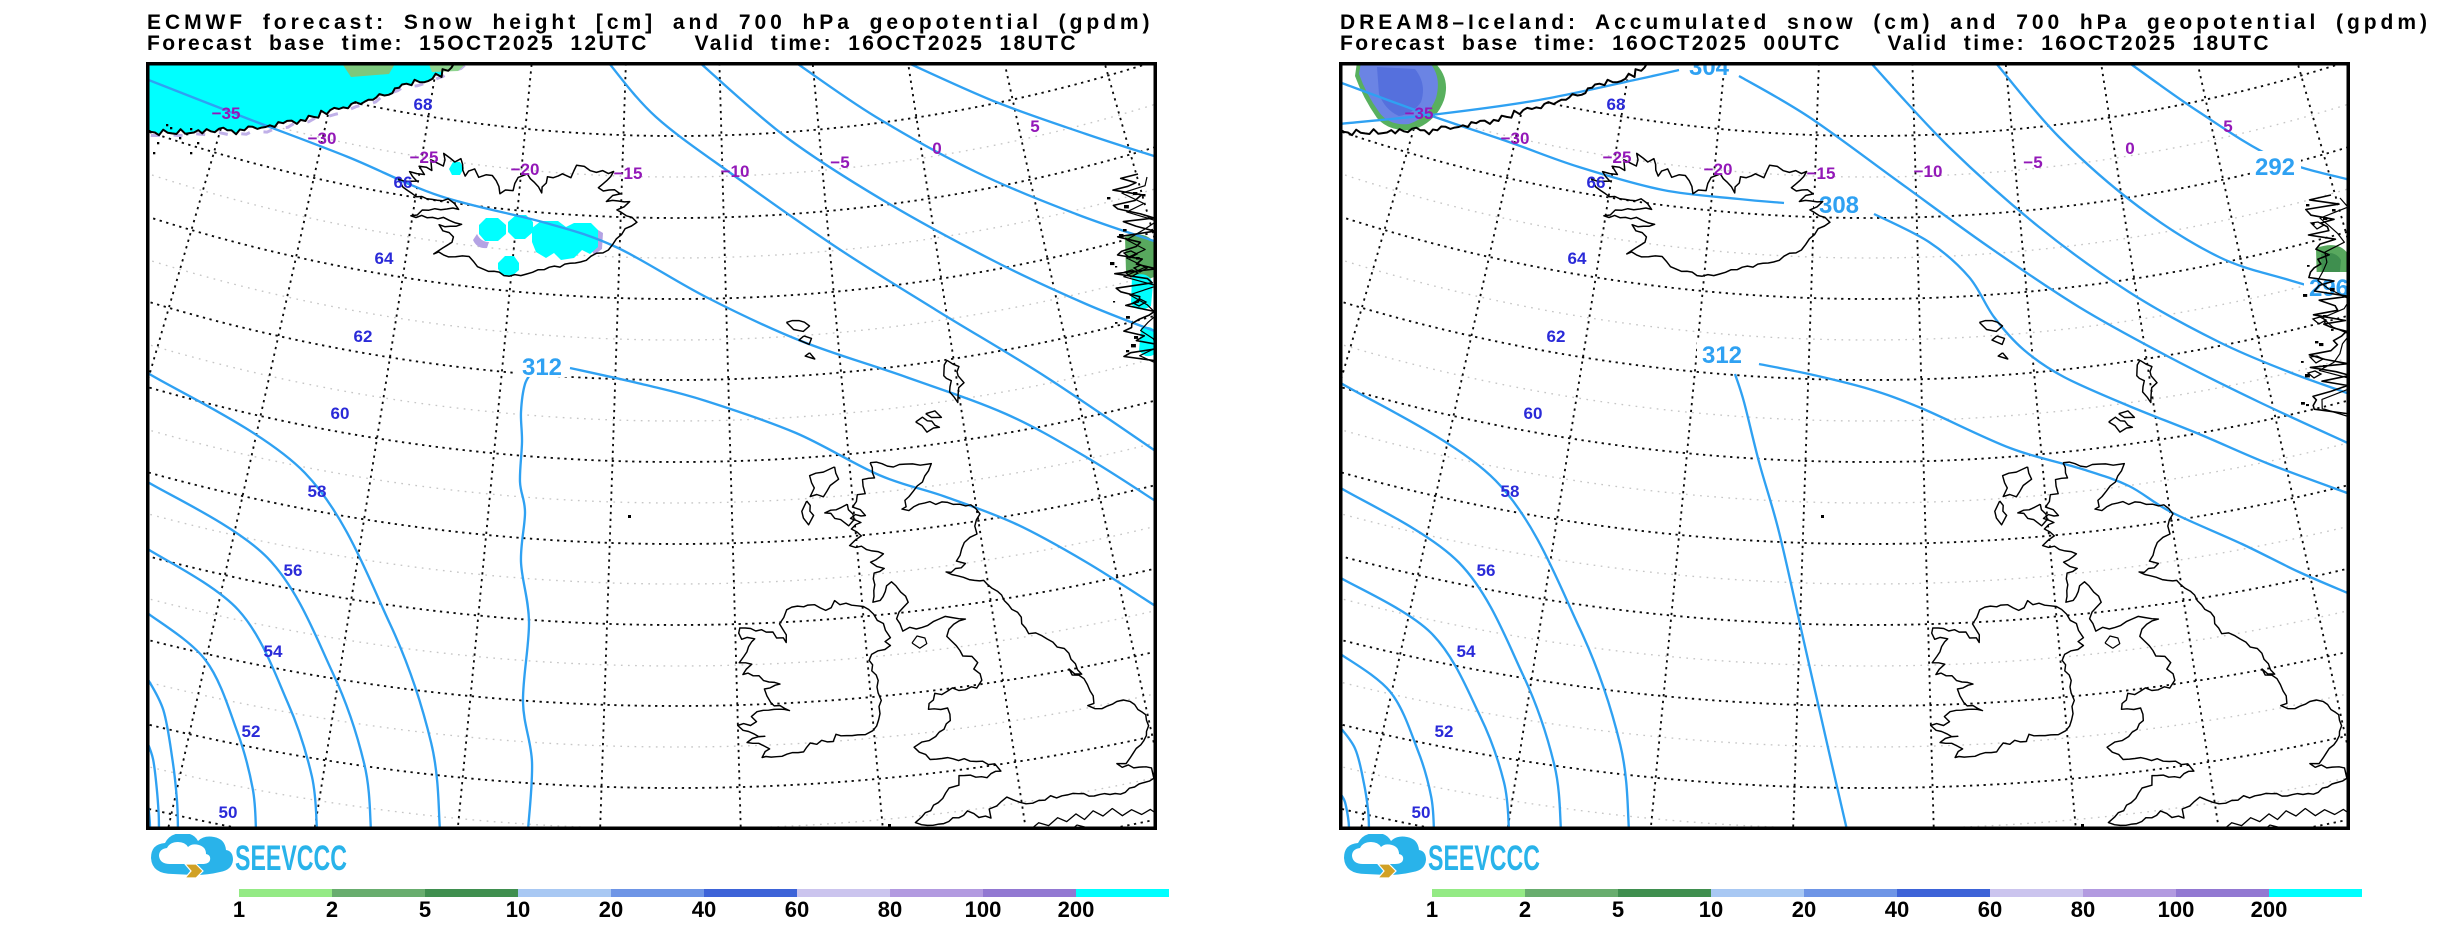 This screenshot has width=2449, height=925. Describe the element at coordinates (1839, 205) in the screenshot. I see `svg-text: 308` at that location.